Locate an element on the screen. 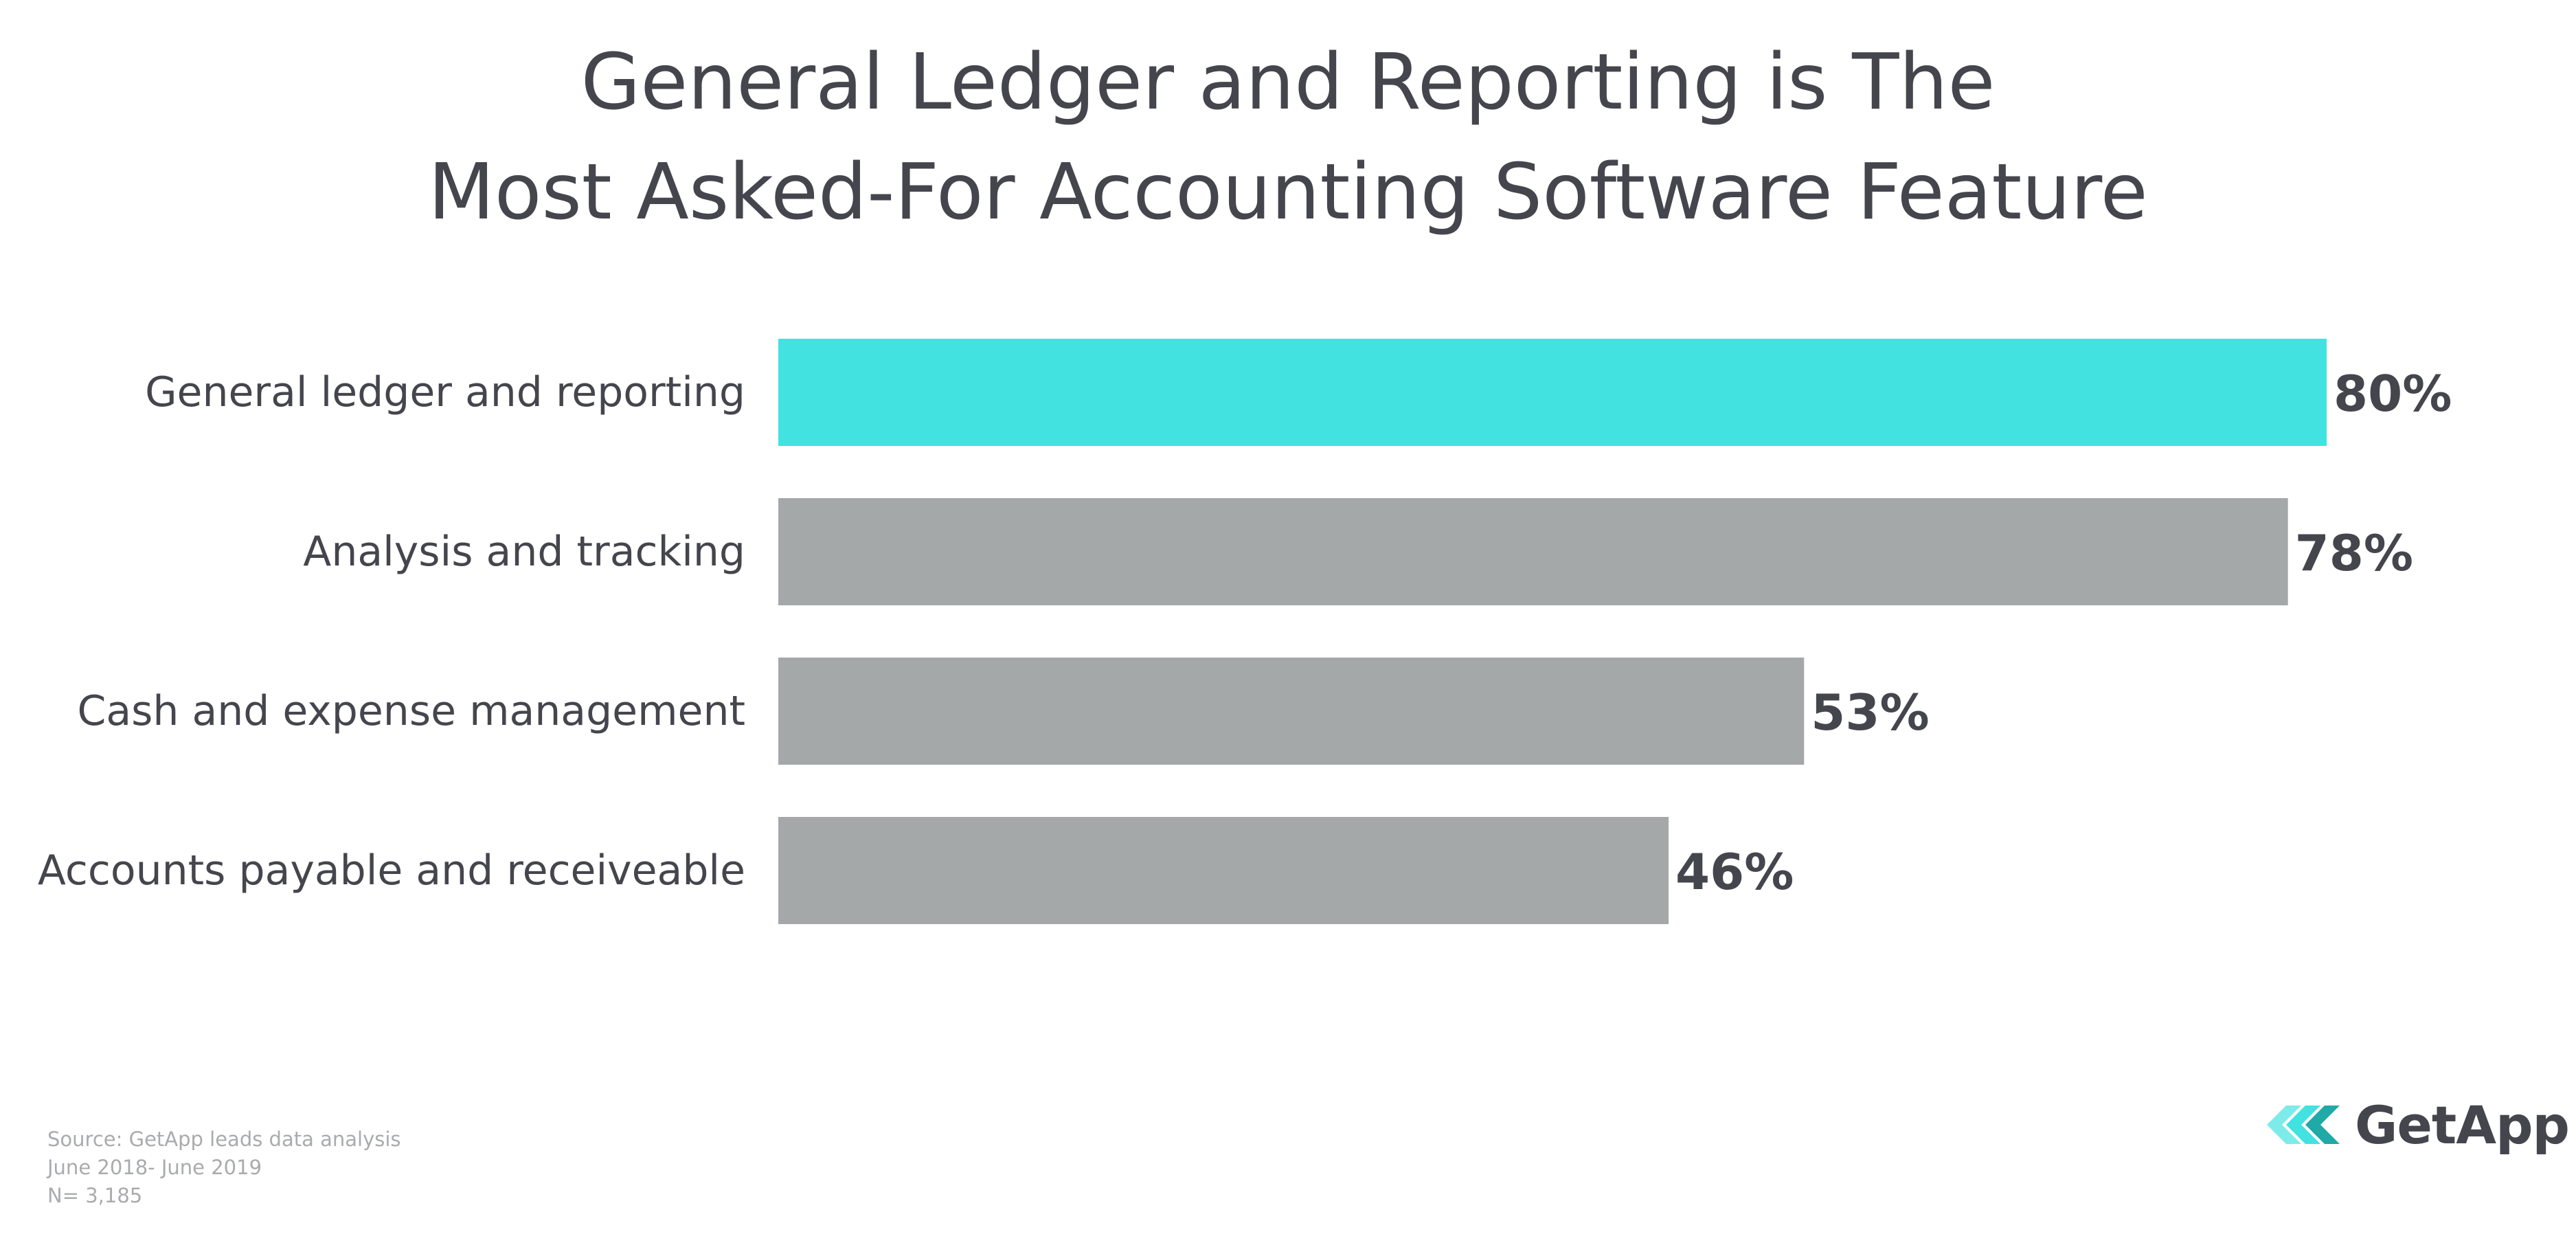 This screenshot has height=1245, width=2576. chart-title-line-1: General Ledger and Reporting is The is located at coordinates (1288, 82).